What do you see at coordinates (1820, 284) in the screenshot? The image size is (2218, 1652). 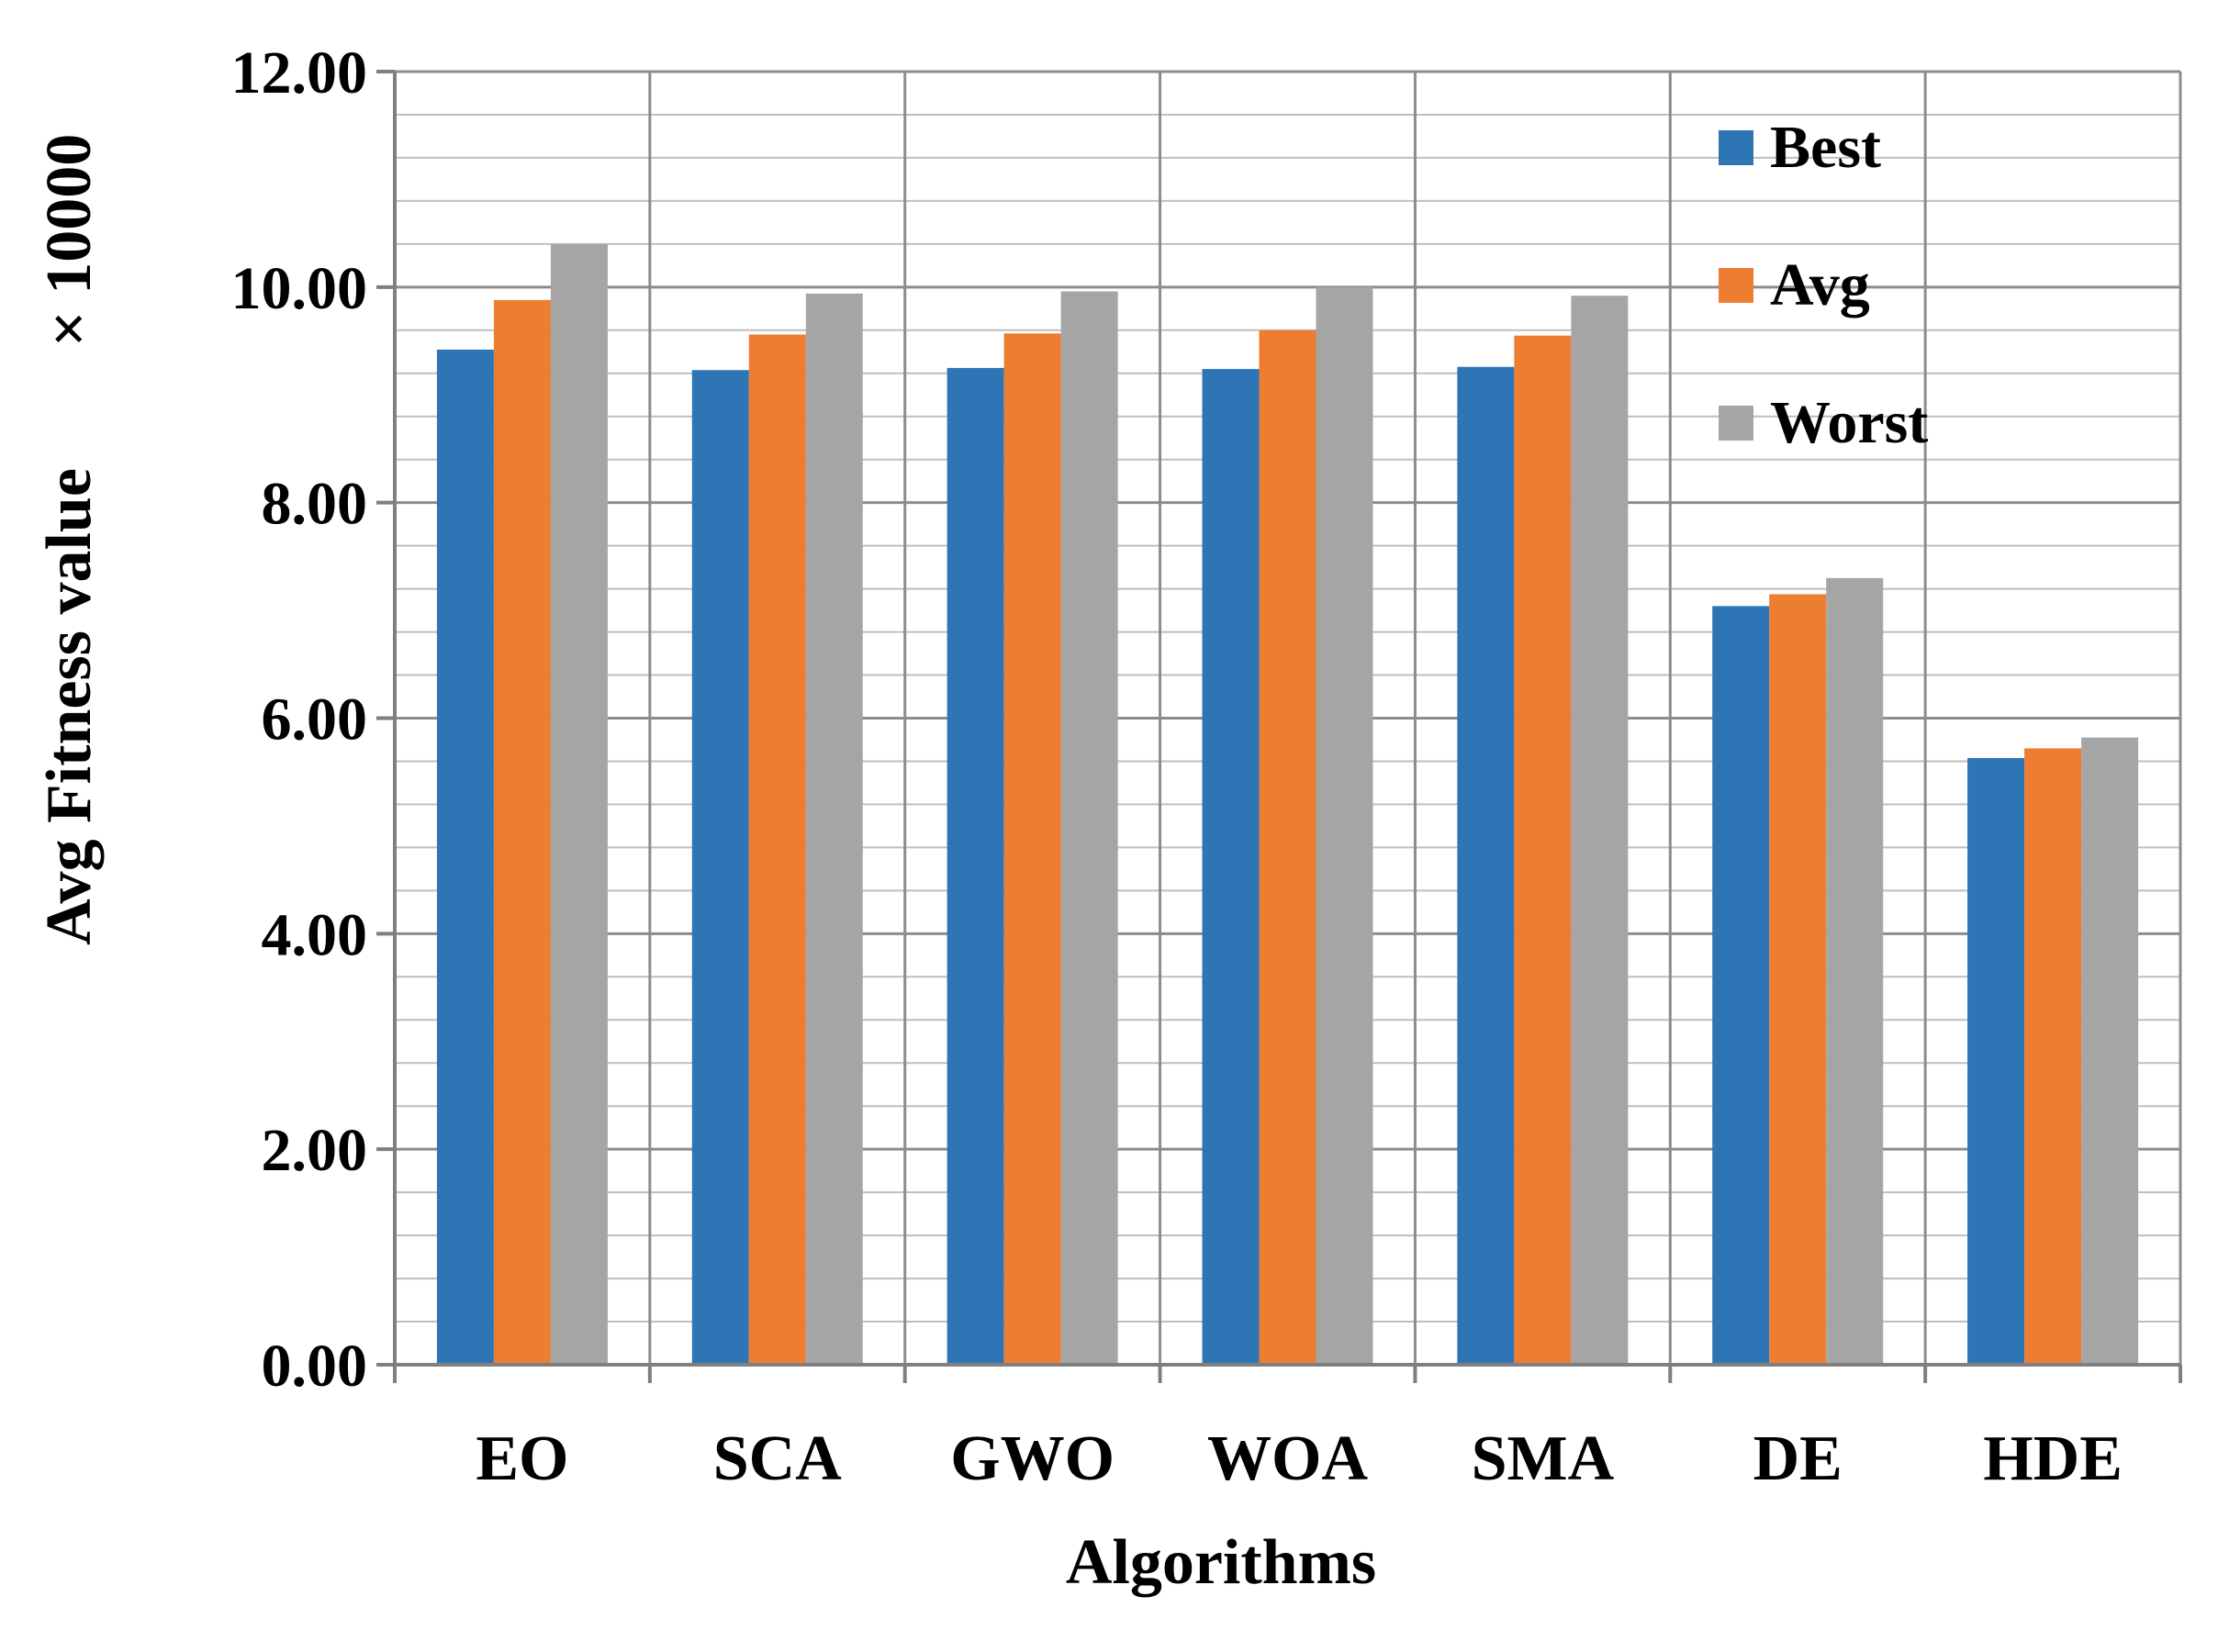 I see `legend-label-avg: Avg` at bounding box center [1820, 284].